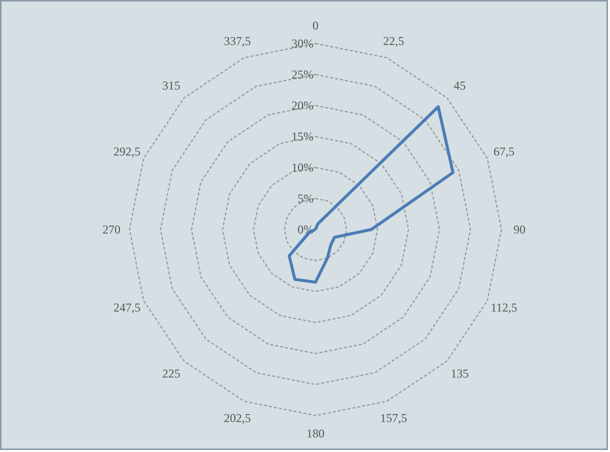  Describe the element at coordinates (237, 41) in the screenshot. I see `spoke-label: 337,5` at that location.